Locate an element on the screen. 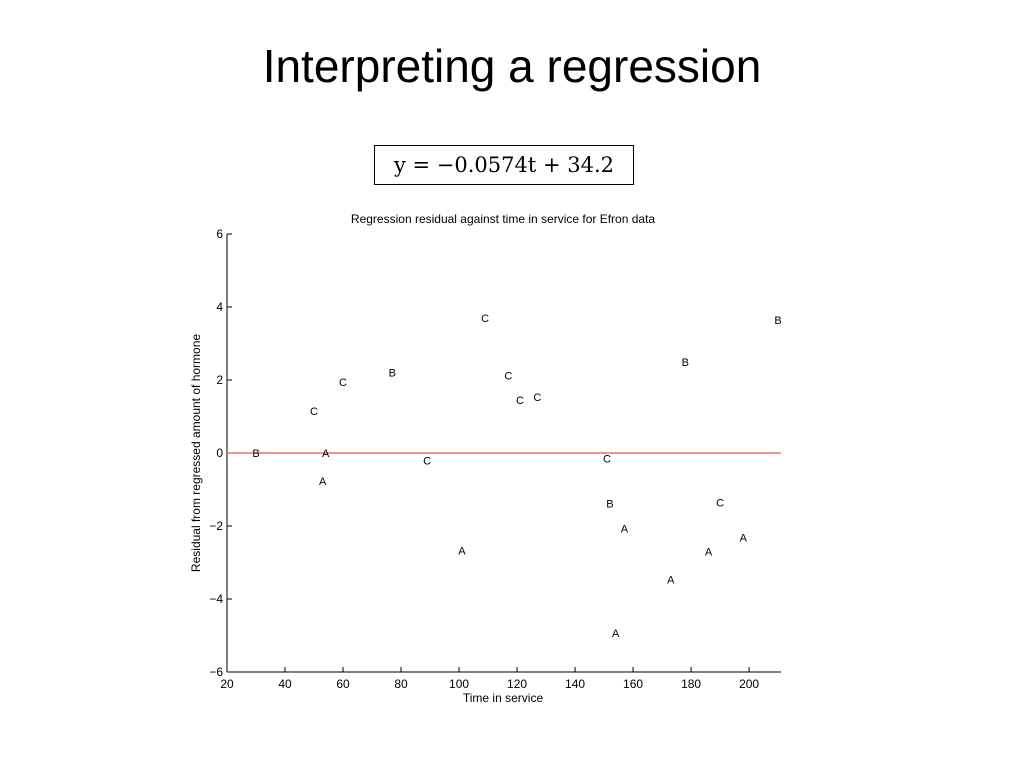 This screenshot has width=1024, height=768. y-tick-label: 2 is located at coordinates (219, 380).